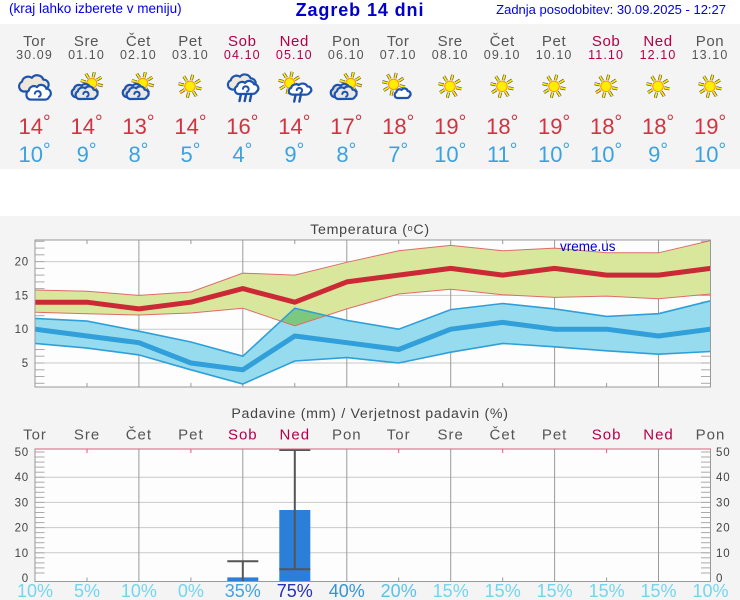 The height and width of the screenshot is (600, 740). I want to click on svg-text: 75%, so click(295, 590).